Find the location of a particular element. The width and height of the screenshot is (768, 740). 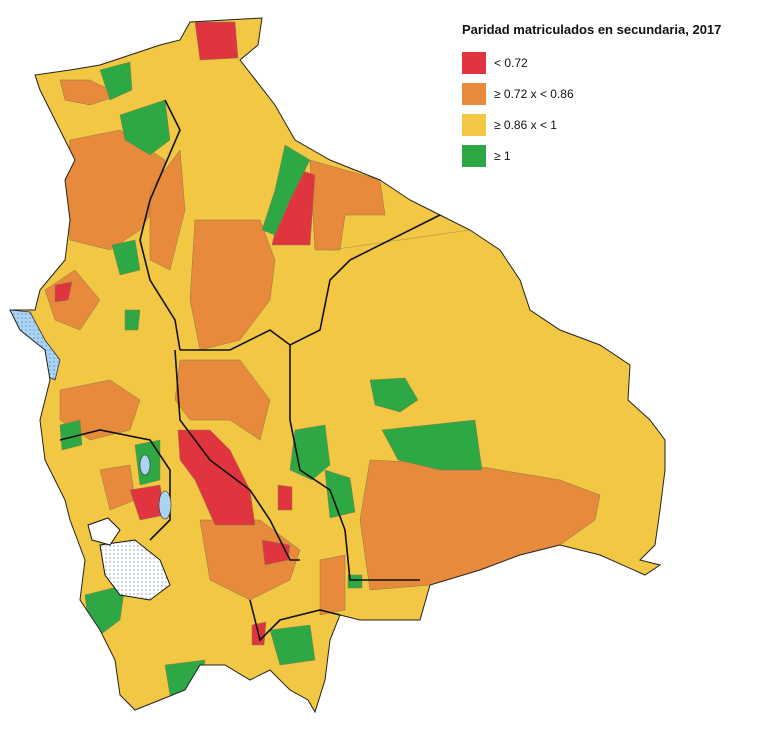

legend-title: Paridad matriculados en secundaria, 2017 is located at coordinates (591, 29).